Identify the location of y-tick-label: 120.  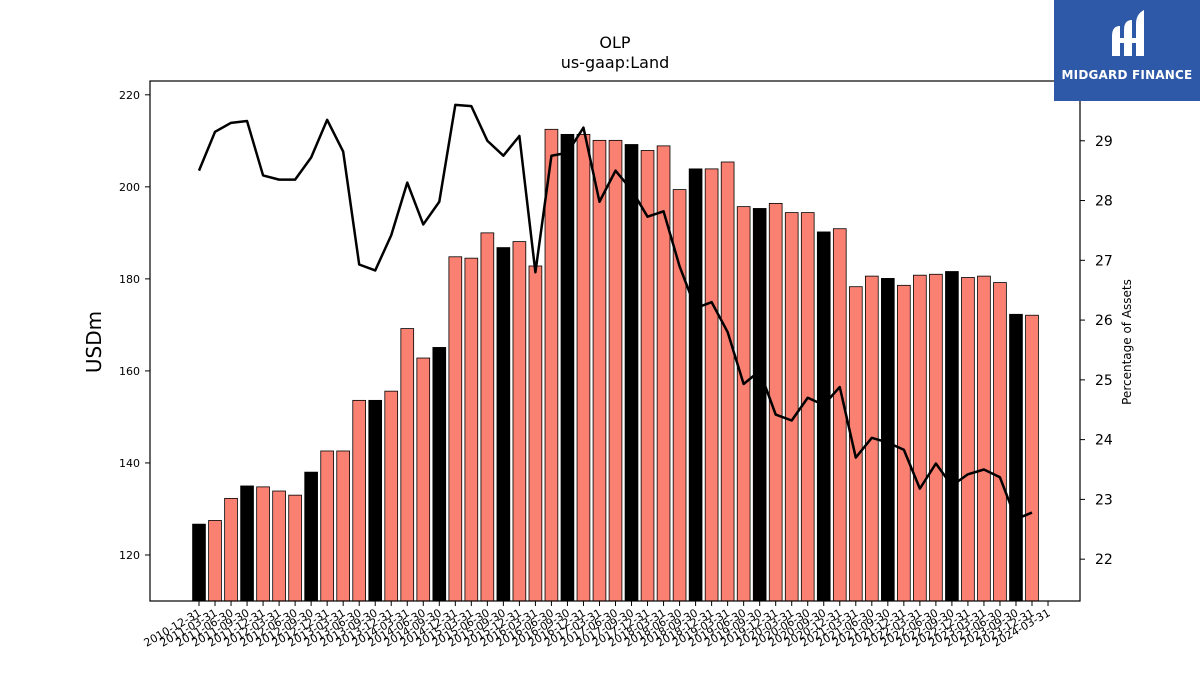
(129, 555).